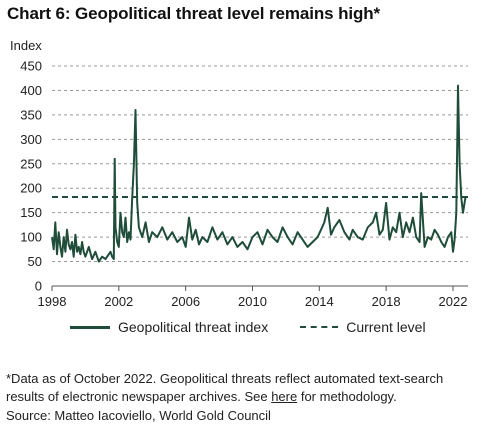 The height and width of the screenshot is (428, 496). What do you see at coordinates (319, 327) in the screenshot?
I see `legend-swatch-current` at bounding box center [319, 327].